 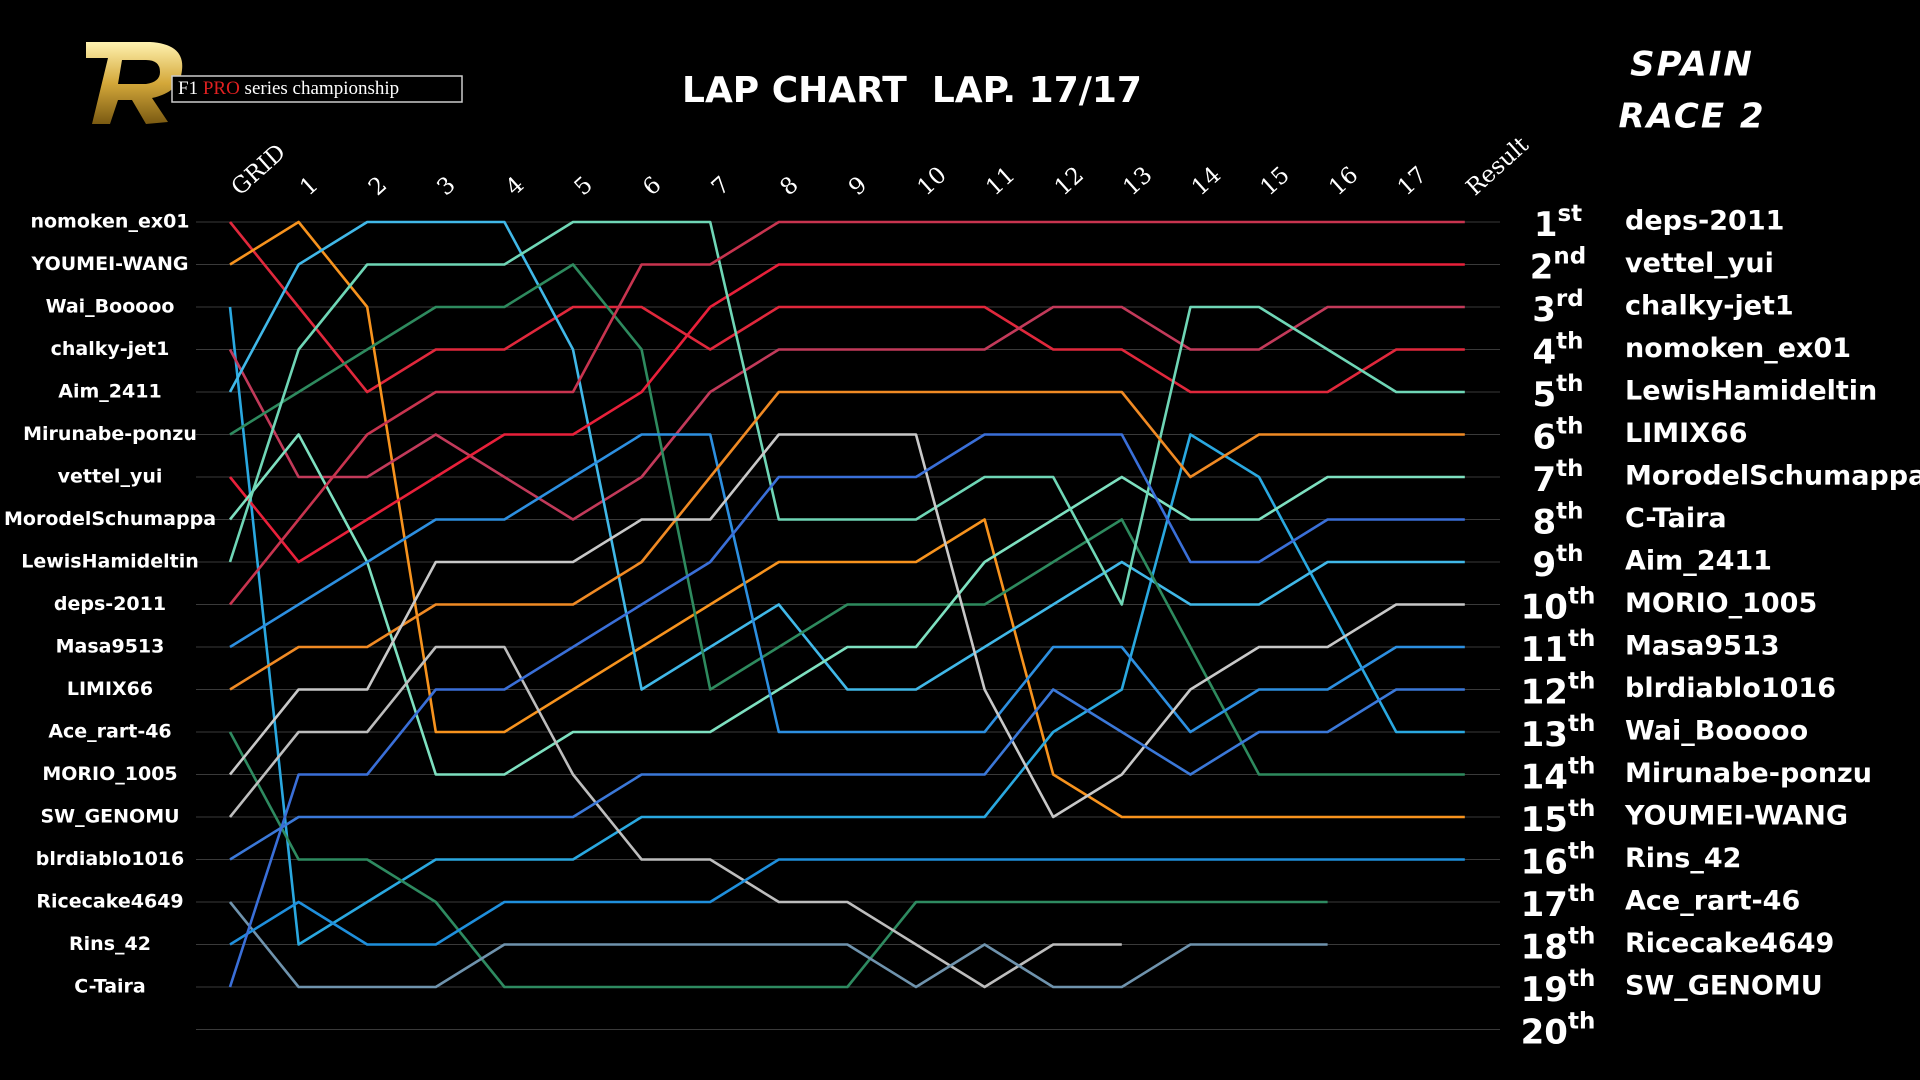 I want to click on logo-box, so click(x=317, y=89).